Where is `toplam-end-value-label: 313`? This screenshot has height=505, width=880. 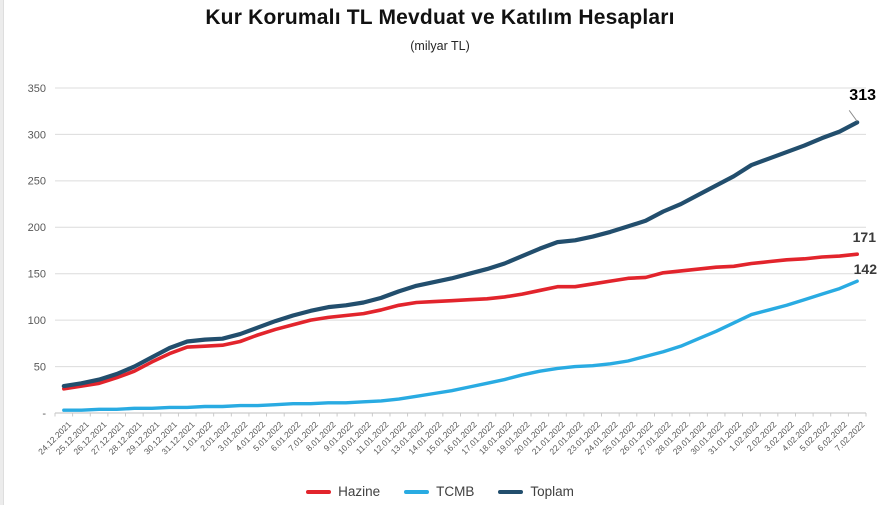 toplam-end-value-label: 313 is located at coordinates (862, 95).